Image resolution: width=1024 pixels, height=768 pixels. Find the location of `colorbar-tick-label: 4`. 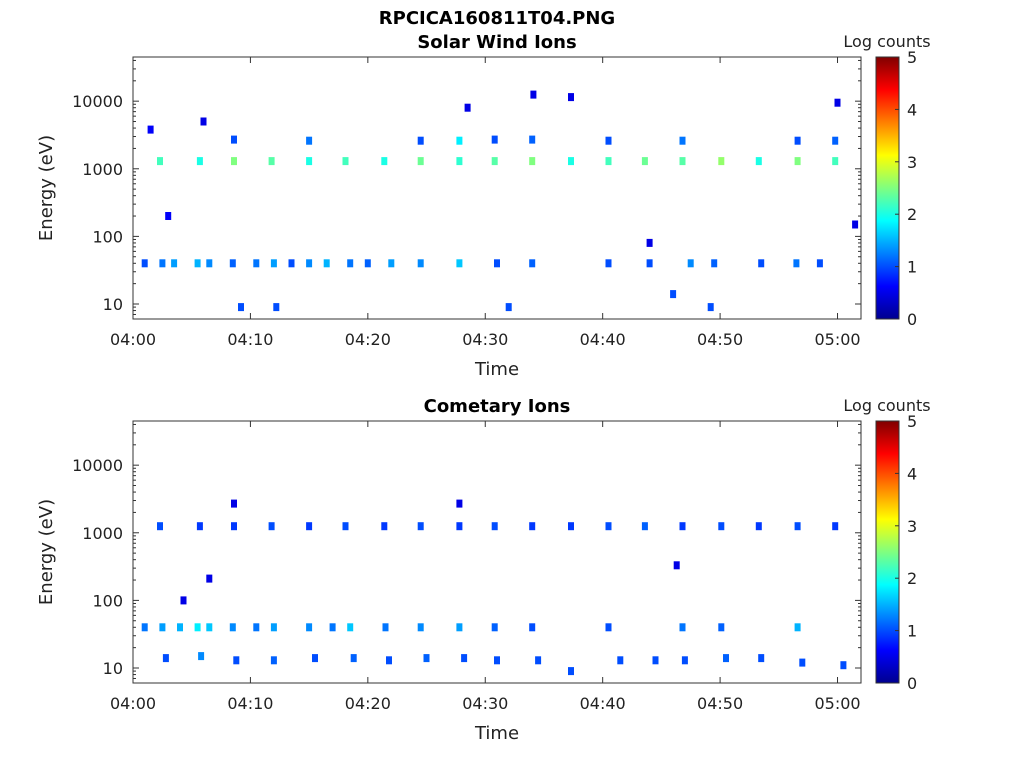

colorbar-tick-label: 4 is located at coordinates (912, 109).